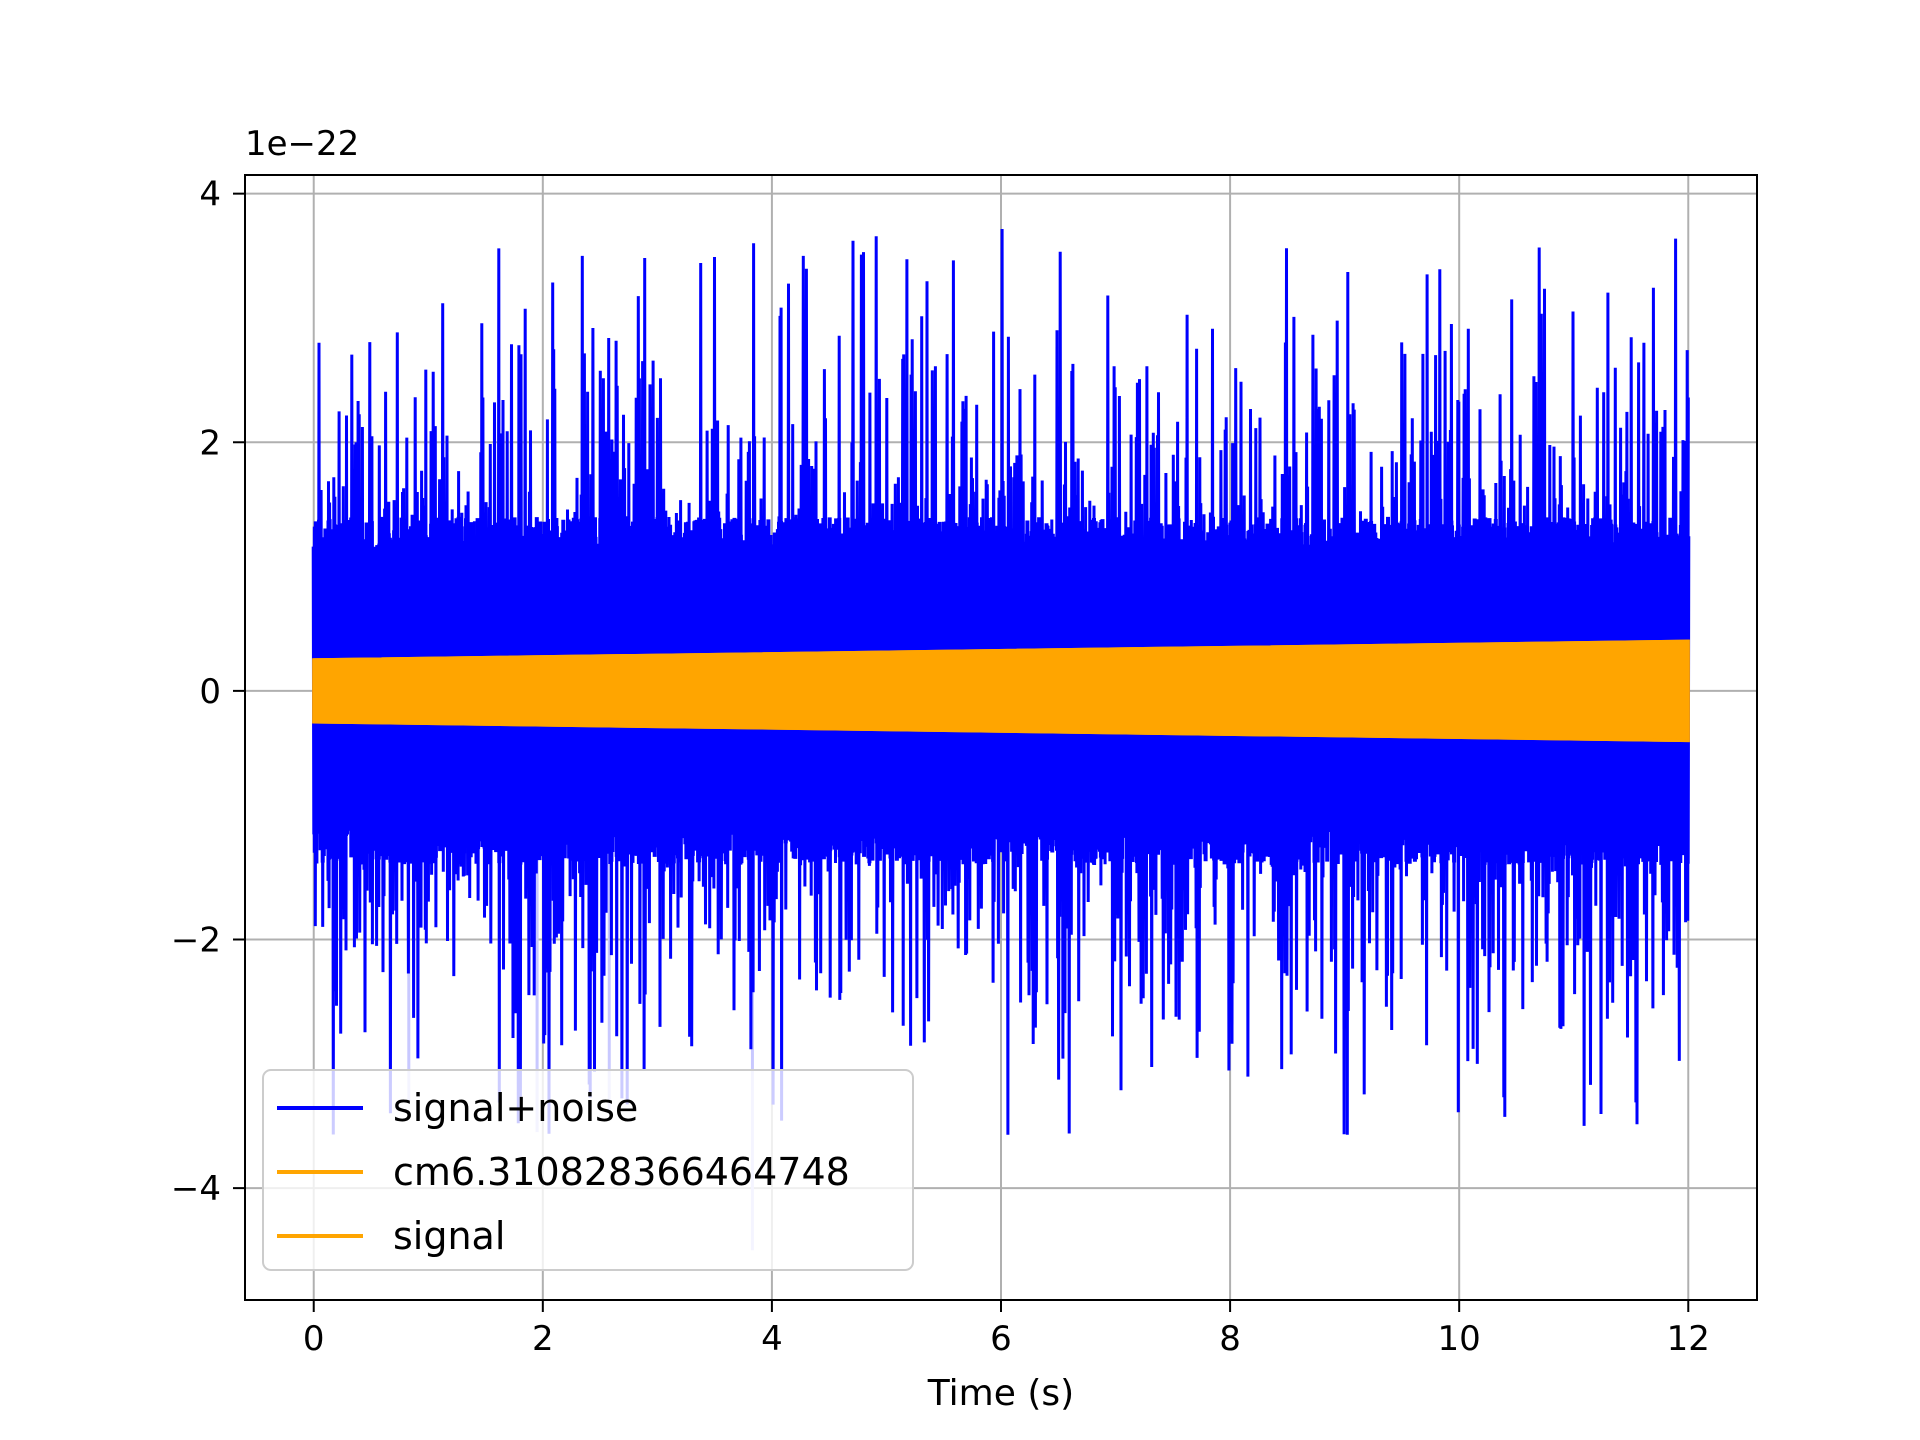 This screenshot has height=1440, width=1920. What do you see at coordinates (210, 195) in the screenshot?
I see `y-tick-label: 4` at bounding box center [210, 195].